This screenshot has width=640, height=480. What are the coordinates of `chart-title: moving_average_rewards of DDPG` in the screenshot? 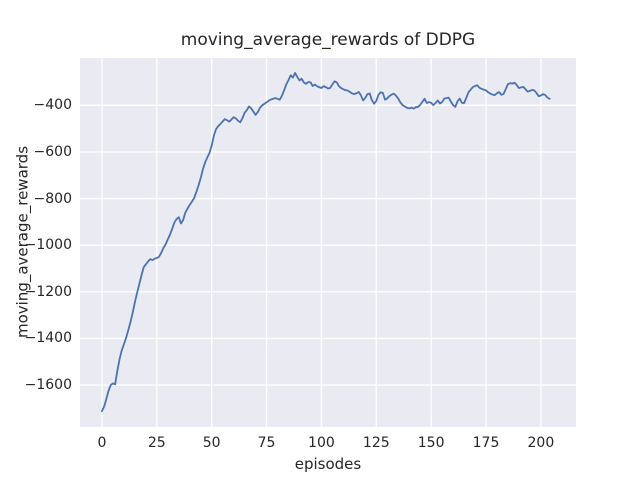 It's located at (328, 40).